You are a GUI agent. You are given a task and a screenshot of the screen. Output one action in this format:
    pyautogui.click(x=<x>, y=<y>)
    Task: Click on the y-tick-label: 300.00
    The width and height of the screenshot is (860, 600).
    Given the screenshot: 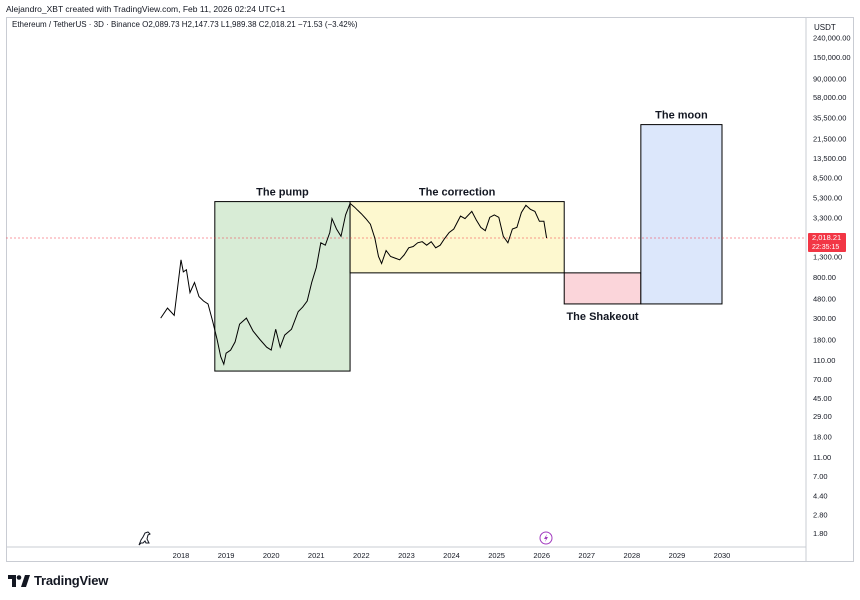 What is the action you would take?
    pyautogui.click(x=824, y=318)
    